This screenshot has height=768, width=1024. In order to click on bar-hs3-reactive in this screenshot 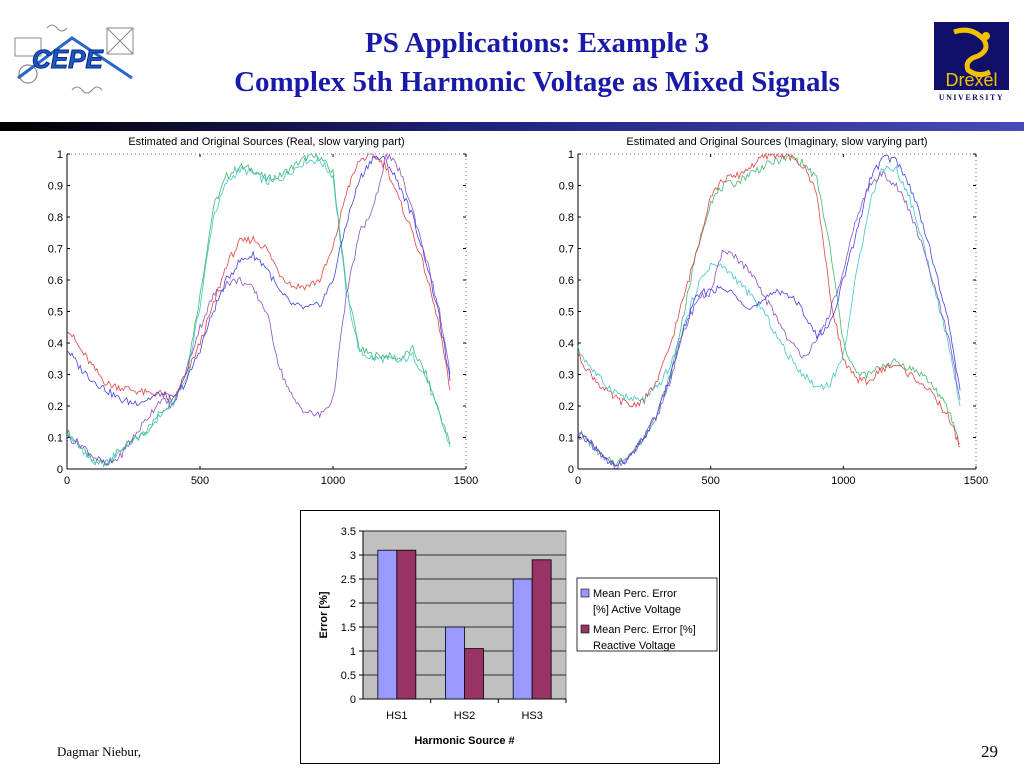, I will do `click(541, 629)`.